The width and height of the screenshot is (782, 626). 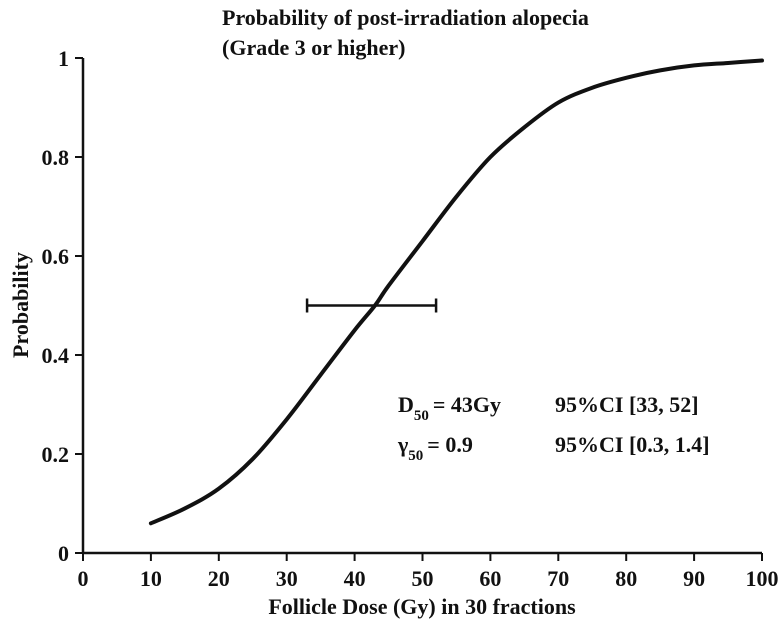 I want to click on annotation-gamma50: γ50 = 0.9 95%CI [0.3, 1.4], so click(x=553, y=448).